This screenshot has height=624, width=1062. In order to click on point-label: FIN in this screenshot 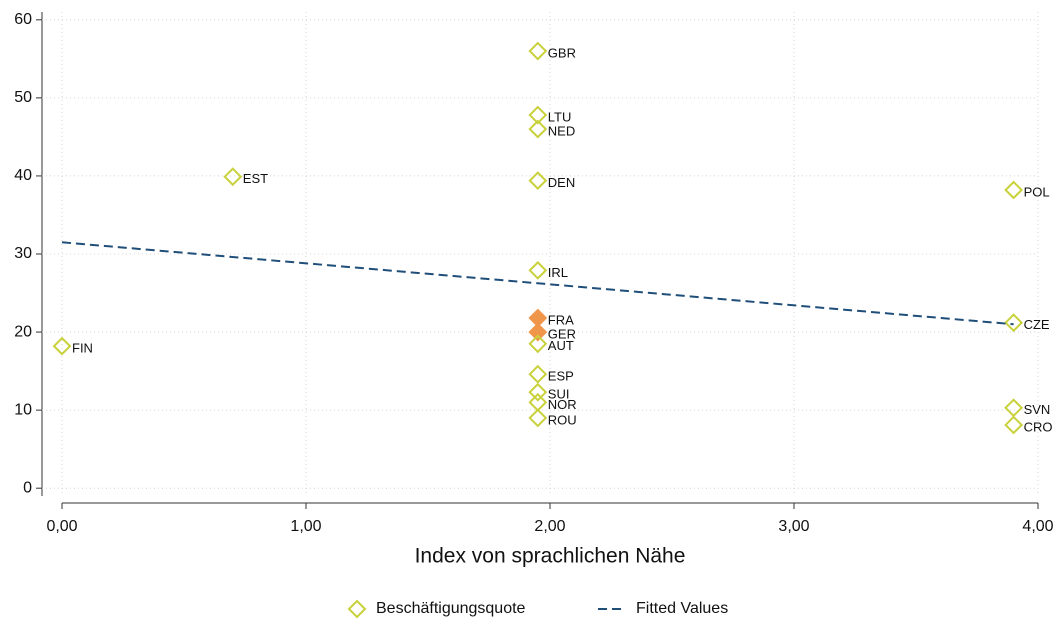, I will do `click(82, 348)`.